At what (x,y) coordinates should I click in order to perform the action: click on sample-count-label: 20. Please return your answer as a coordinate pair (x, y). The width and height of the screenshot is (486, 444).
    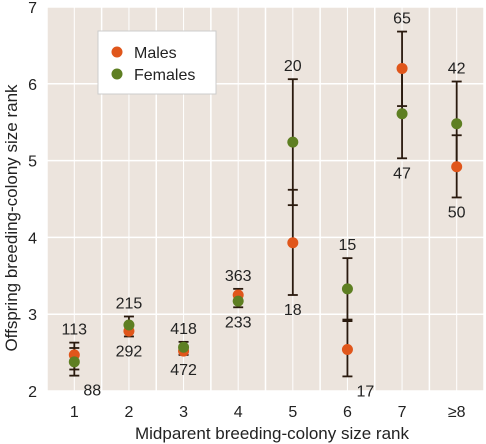
    Looking at the image, I should click on (293, 66).